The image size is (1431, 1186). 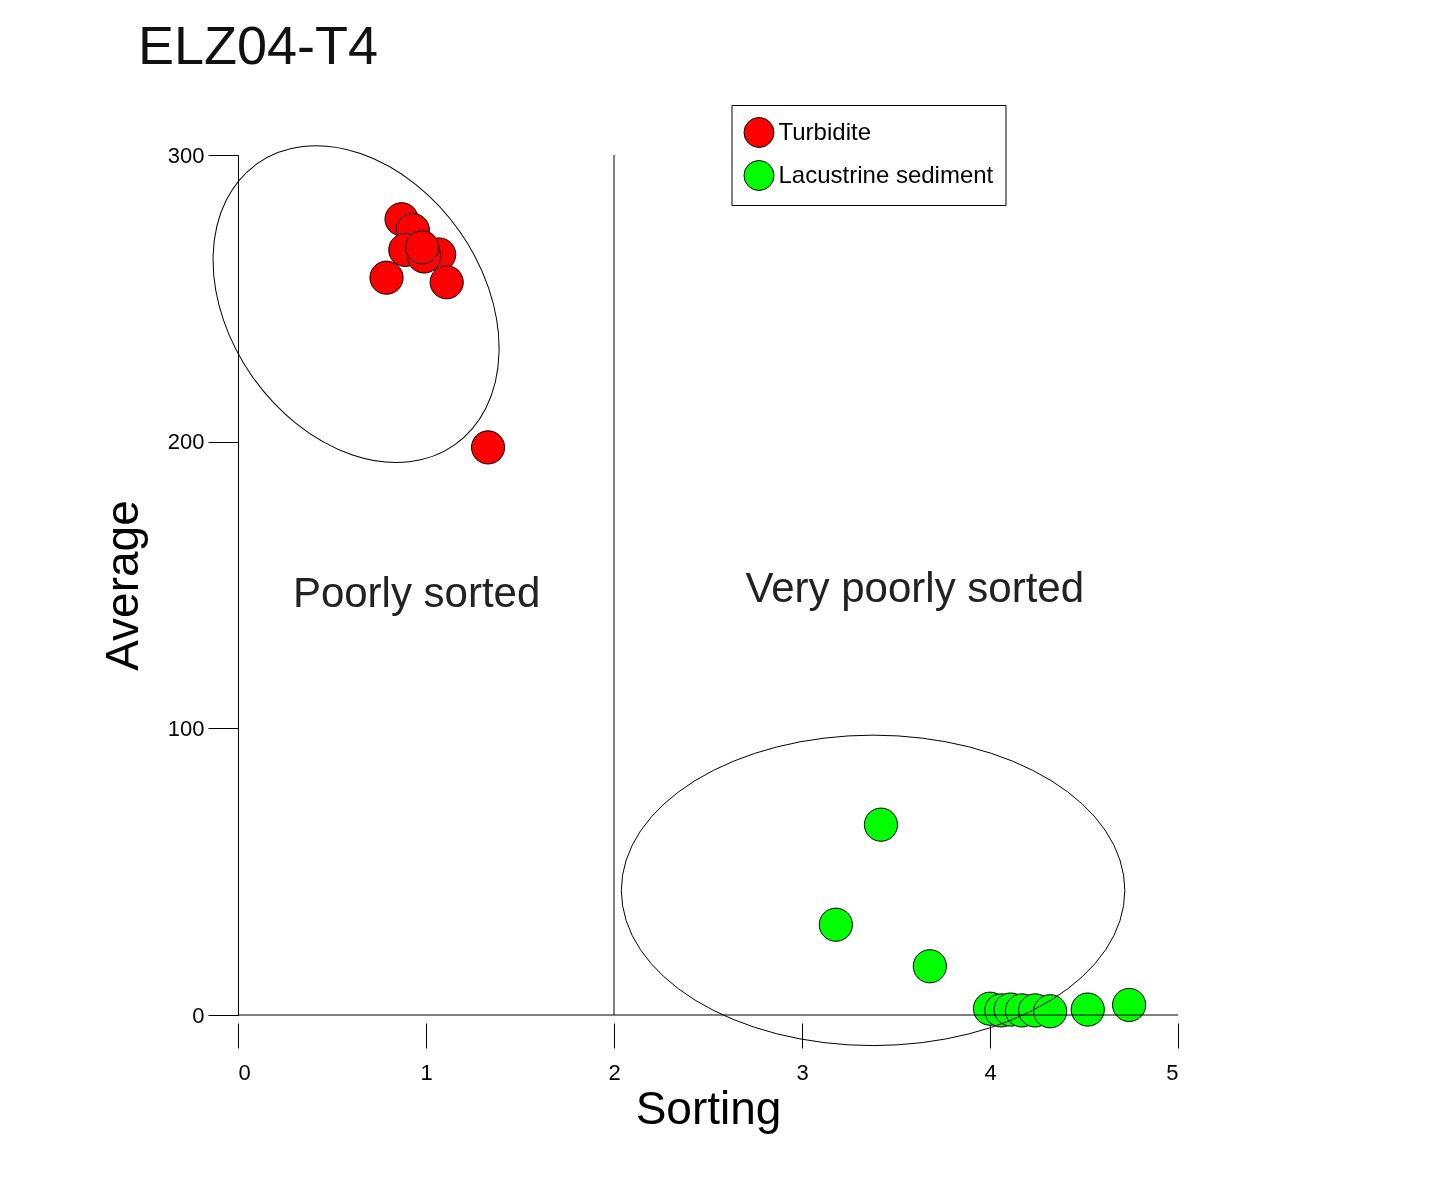 What do you see at coordinates (1172, 1072) in the screenshot?
I see `x-tick-label: 5` at bounding box center [1172, 1072].